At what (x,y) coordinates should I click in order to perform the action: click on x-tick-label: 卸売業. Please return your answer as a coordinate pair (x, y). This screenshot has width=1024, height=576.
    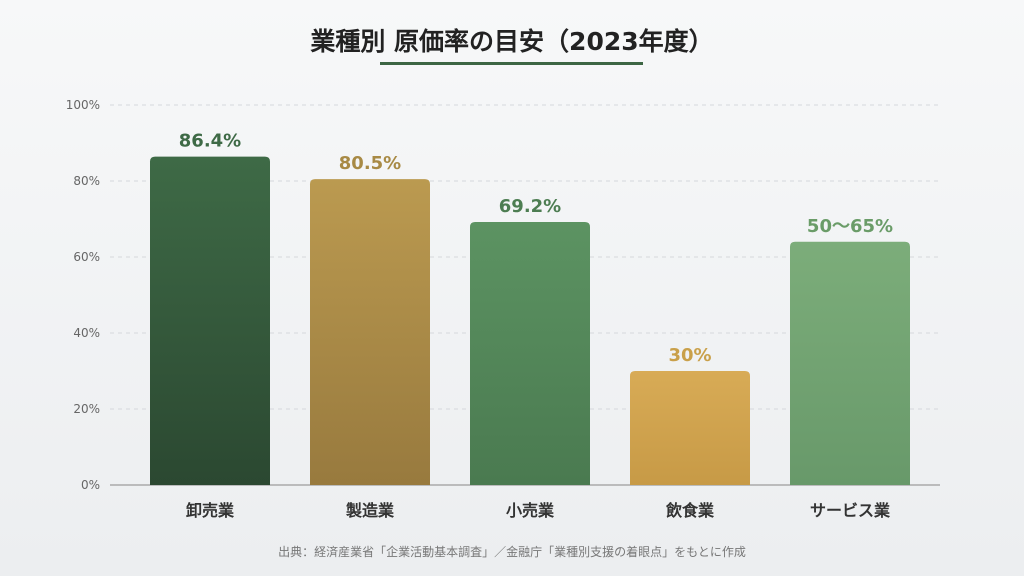
    Looking at the image, I should click on (210, 510).